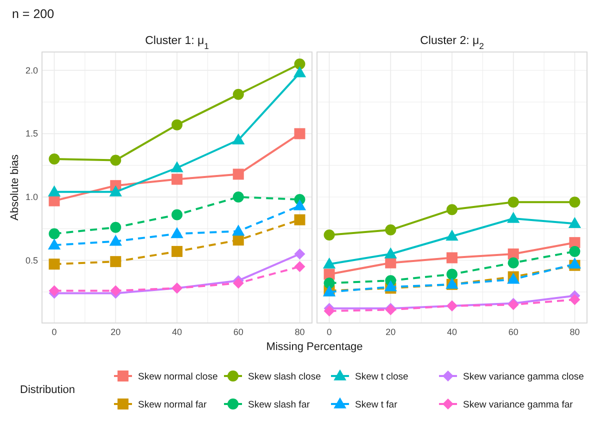  I want to click on legend-label: Skew variance gamma far, so click(518, 405).